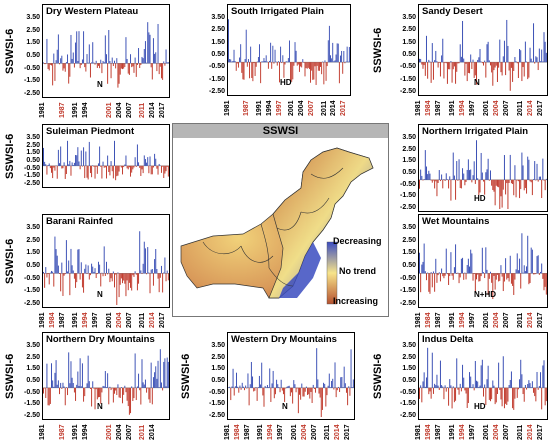  What do you see at coordinates (32, 68) in the screenshot?
I see `y-tick-label: -0.50` at bounding box center [32, 68].